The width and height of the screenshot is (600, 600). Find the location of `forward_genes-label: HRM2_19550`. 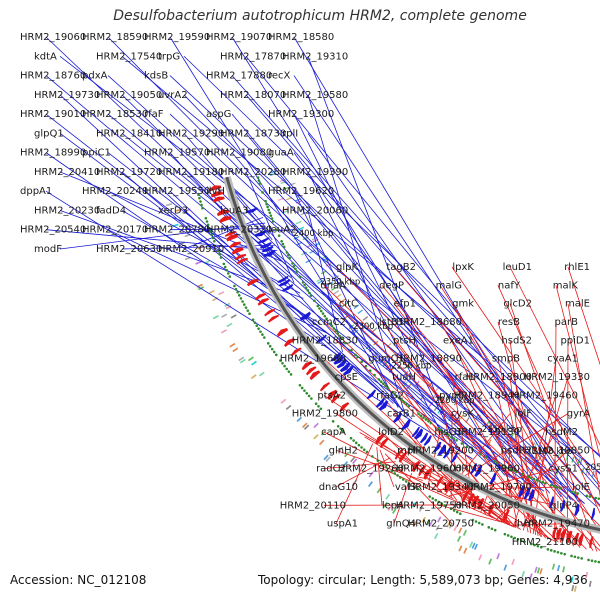

forward_genes-label: HRM2_19550 is located at coordinates (177, 191).